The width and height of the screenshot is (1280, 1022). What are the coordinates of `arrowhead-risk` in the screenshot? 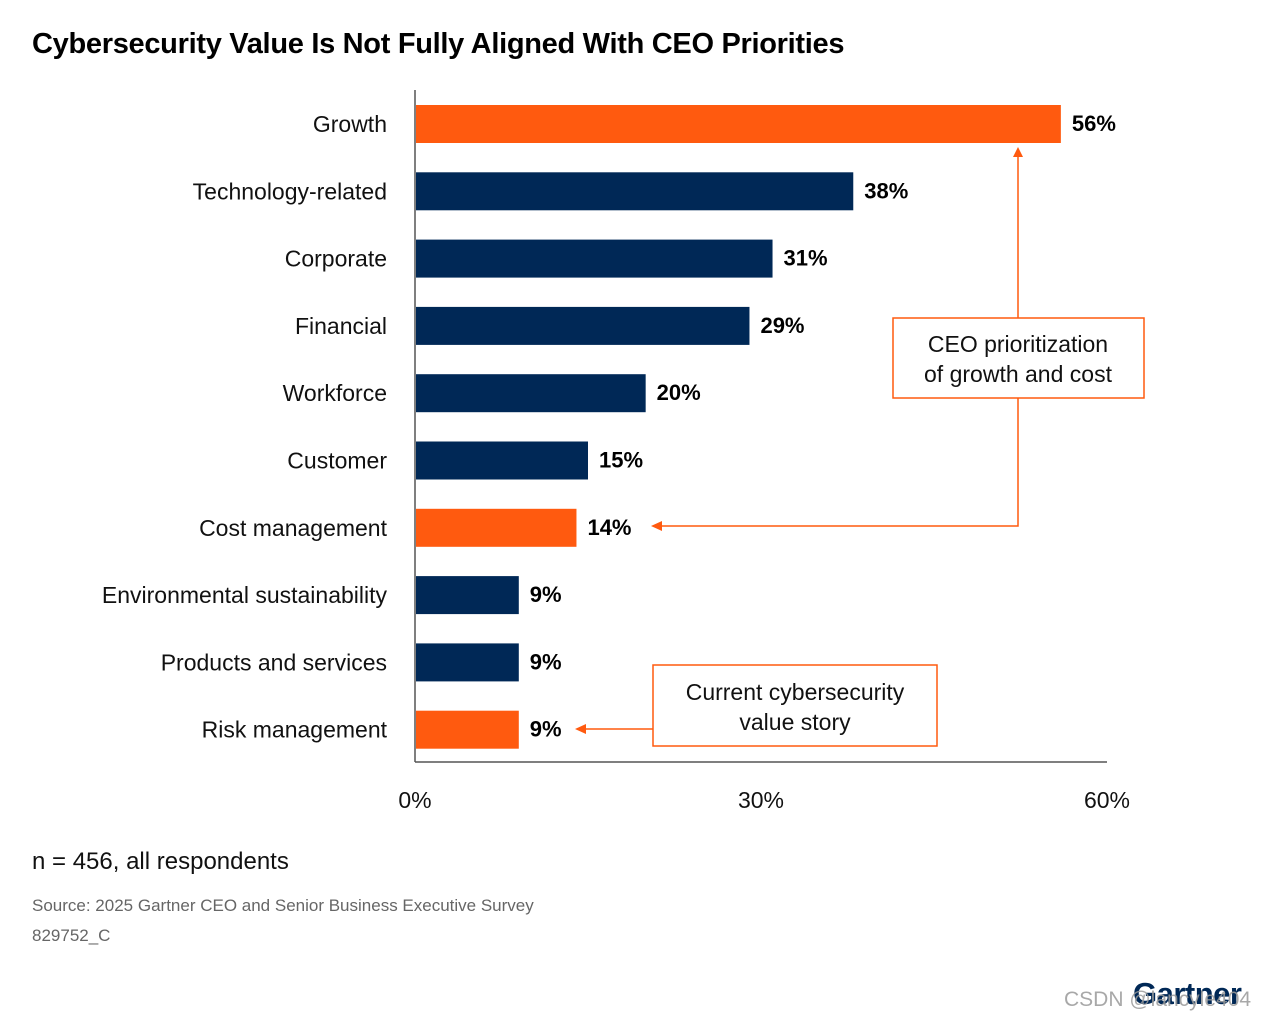 It's located at (580, 729).